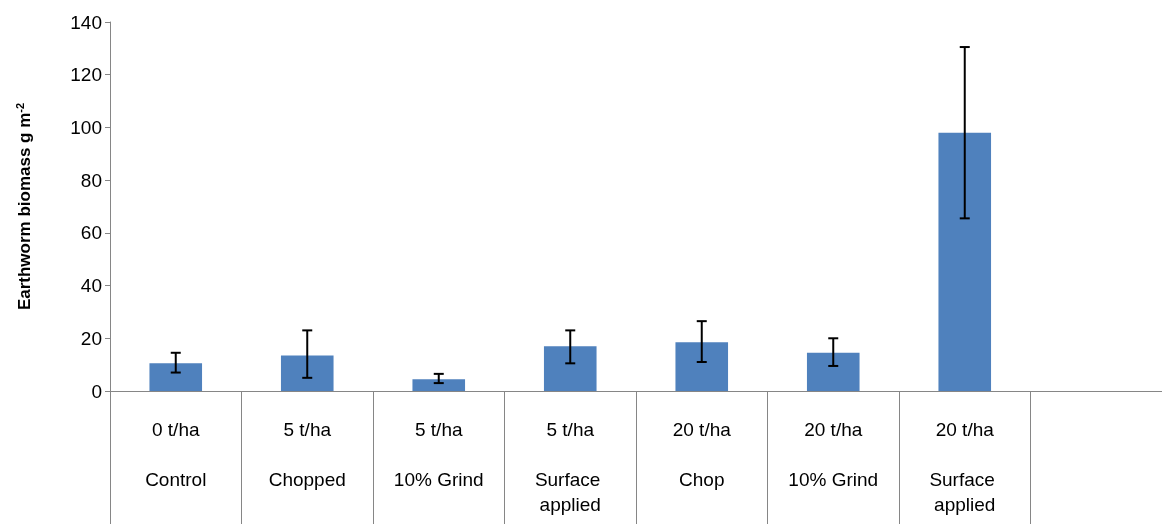 Image resolution: width=1162 pixels, height=524 pixels. I want to click on category-label: 20 t/ha Chop, so click(701, 454).